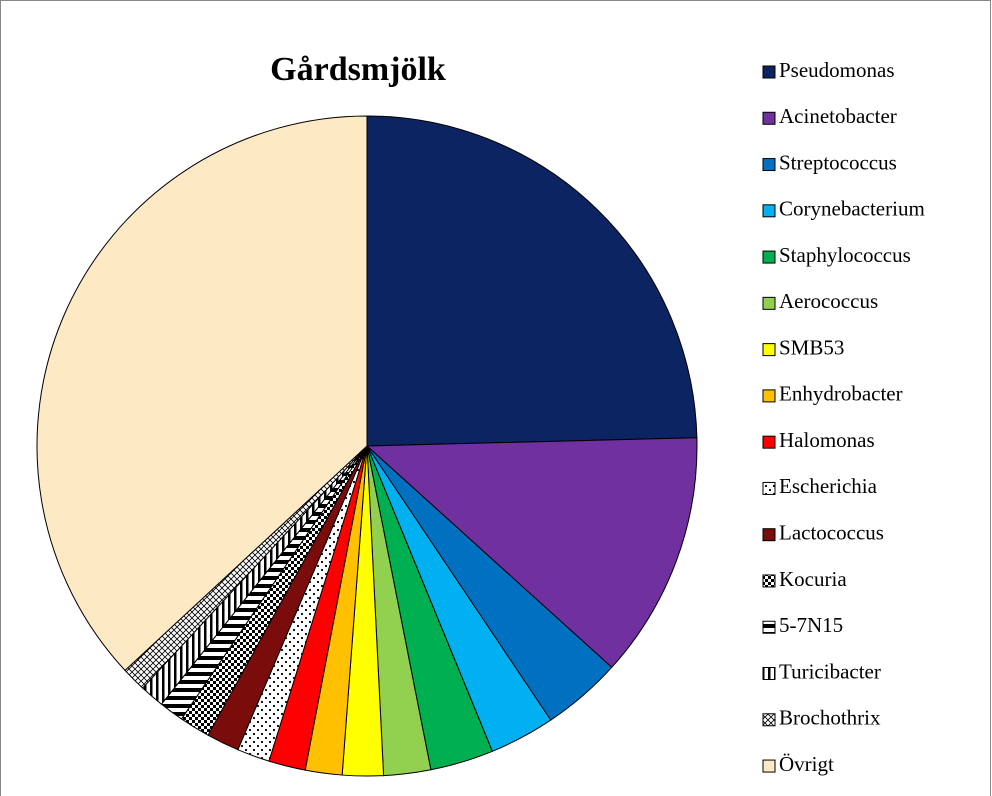 The width and height of the screenshot is (992, 796). Describe the element at coordinates (358, 69) in the screenshot. I see `chart-title: Gårdsmjölk` at that location.